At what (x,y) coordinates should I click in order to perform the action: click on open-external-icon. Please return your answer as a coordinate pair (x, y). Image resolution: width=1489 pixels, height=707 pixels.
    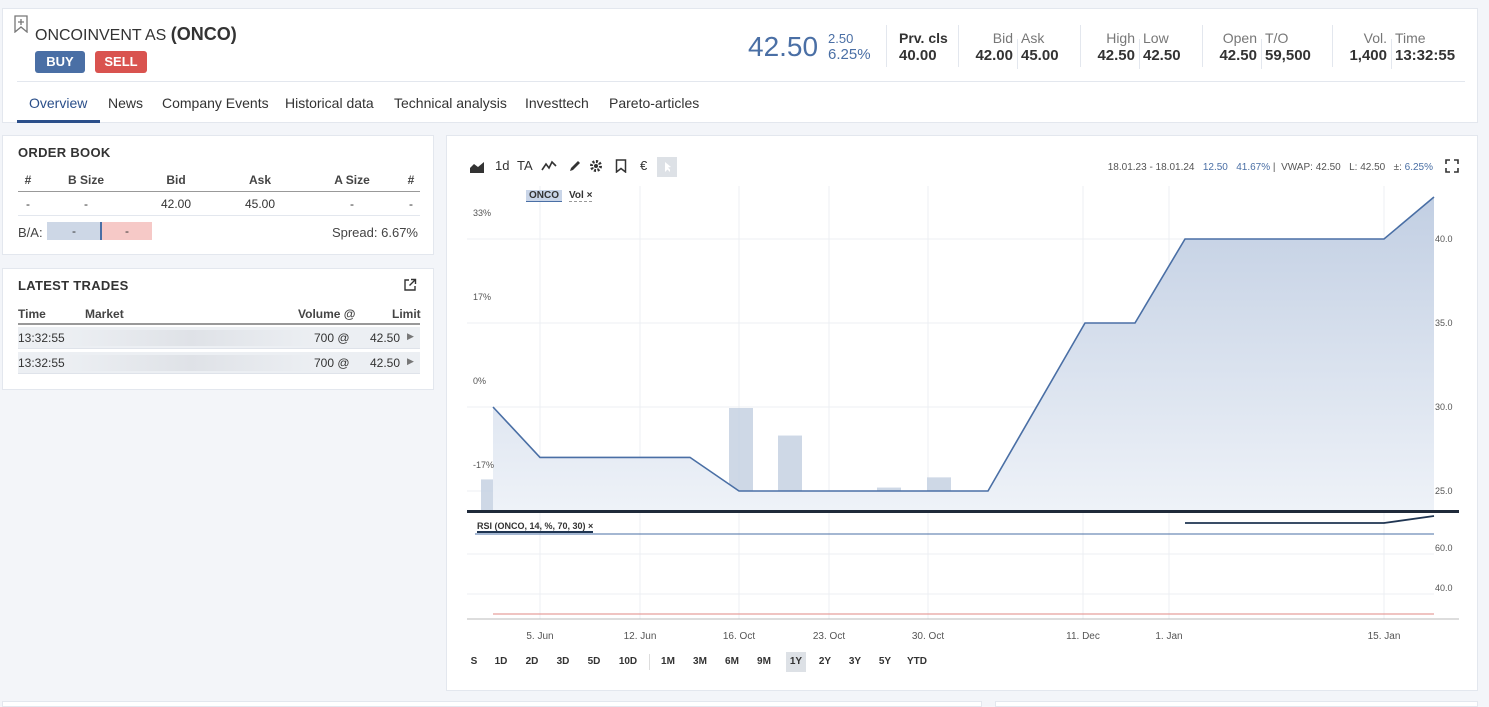
    Looking at the image, I should click on (410, 285).